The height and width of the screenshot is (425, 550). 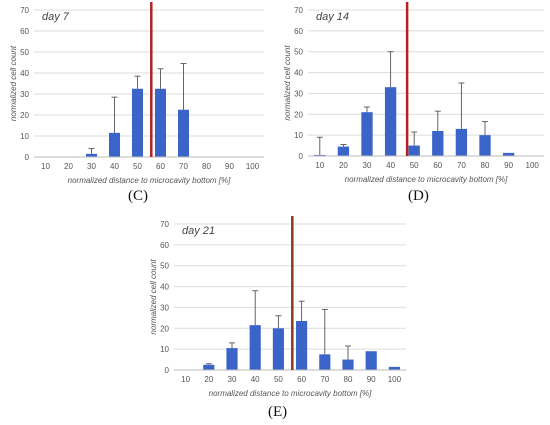 I want to click on chart-title: day 14, so click(x=332, y=17).